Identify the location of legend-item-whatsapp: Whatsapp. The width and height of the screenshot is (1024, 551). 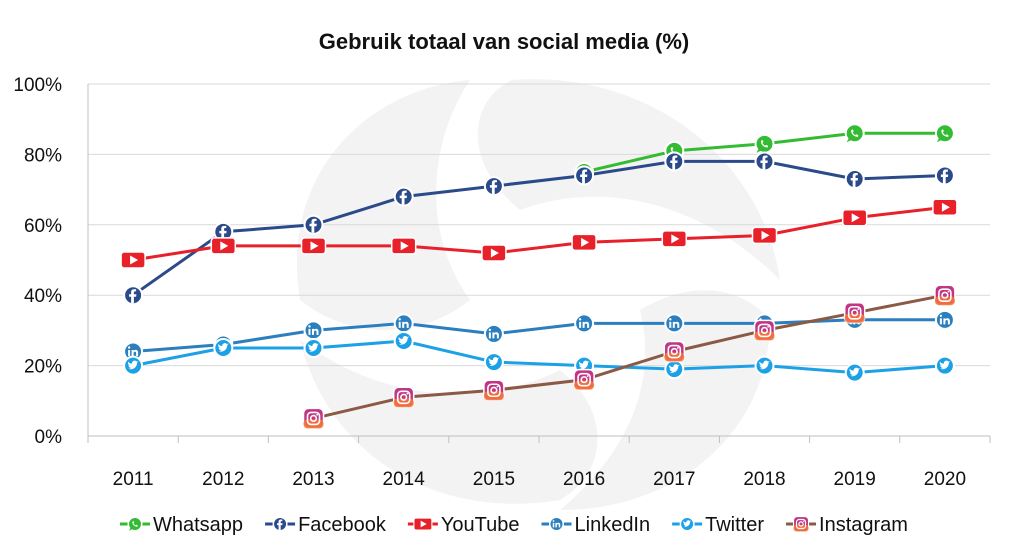
(181, 525).